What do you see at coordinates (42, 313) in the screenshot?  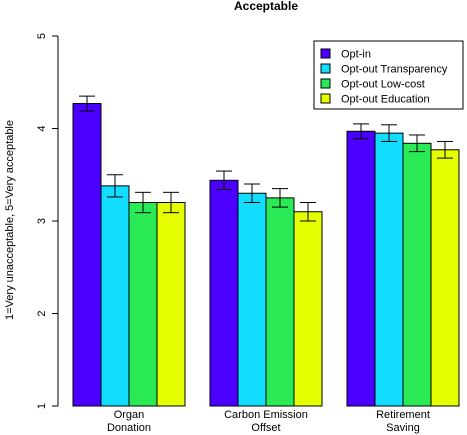 I see `y-tick-label: 2` at bounding box center [42, 313].